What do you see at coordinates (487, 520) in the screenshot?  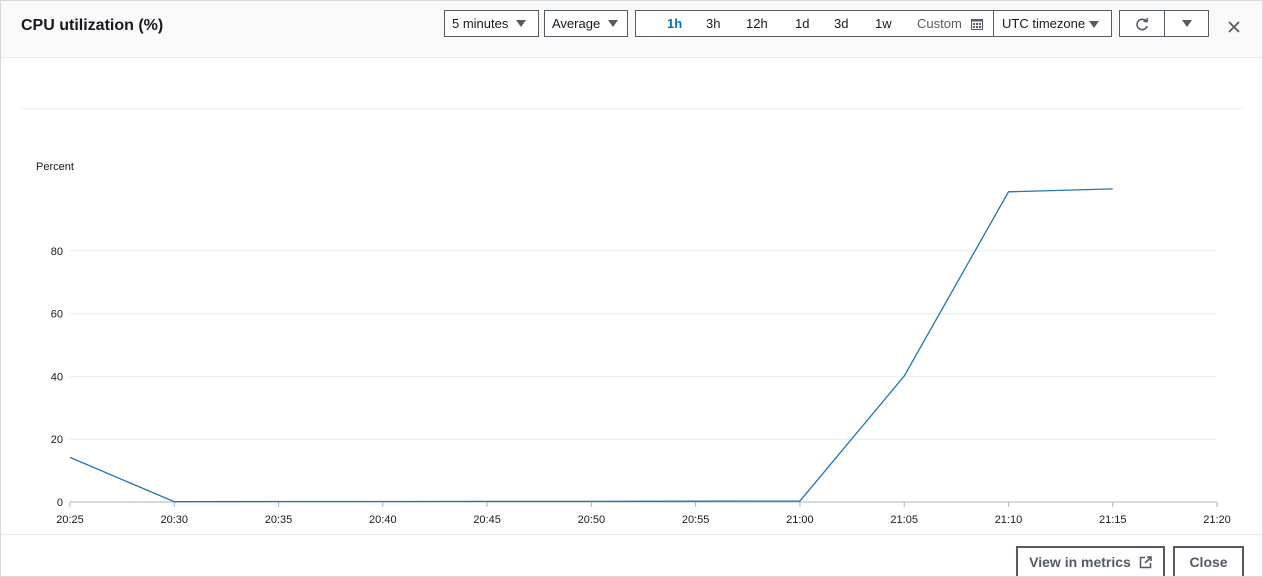 I see `x-tick-label: 20:45` at bounding box center [487, 520].